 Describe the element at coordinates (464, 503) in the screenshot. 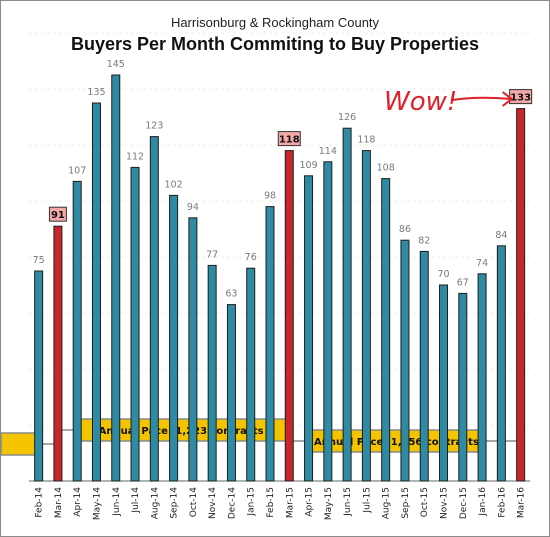

I see `tick-label: Dec-15` at that location.